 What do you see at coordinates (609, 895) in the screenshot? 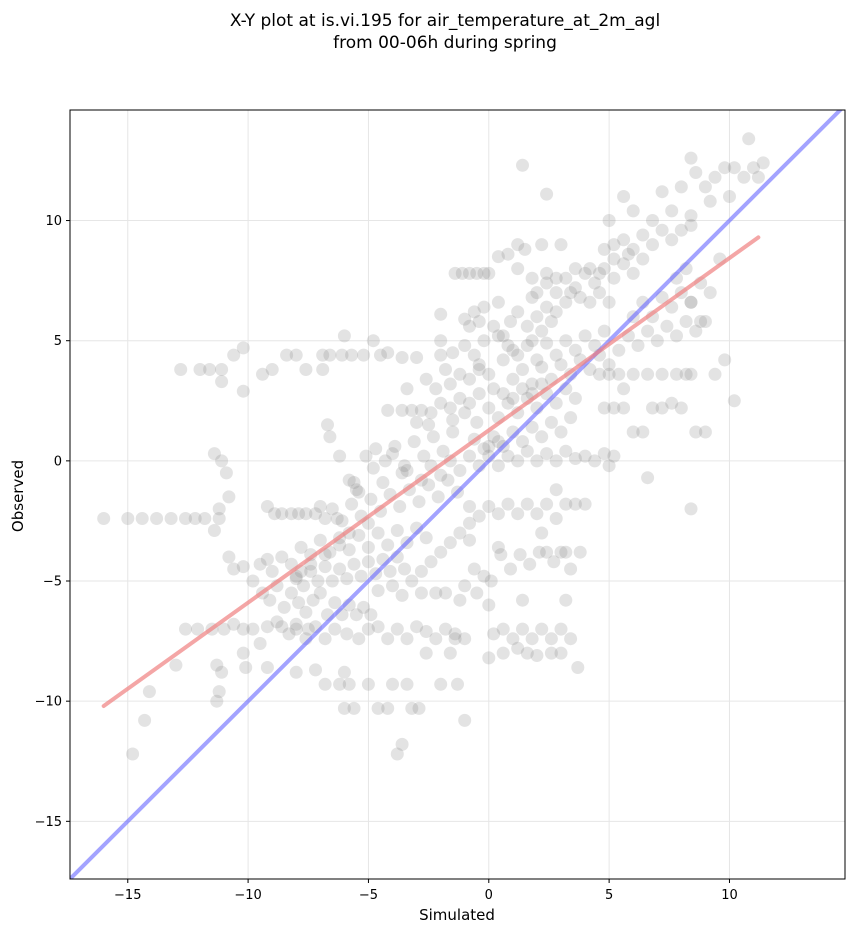
I see `x-tick-label: 5` at bounding box center [609, 895].